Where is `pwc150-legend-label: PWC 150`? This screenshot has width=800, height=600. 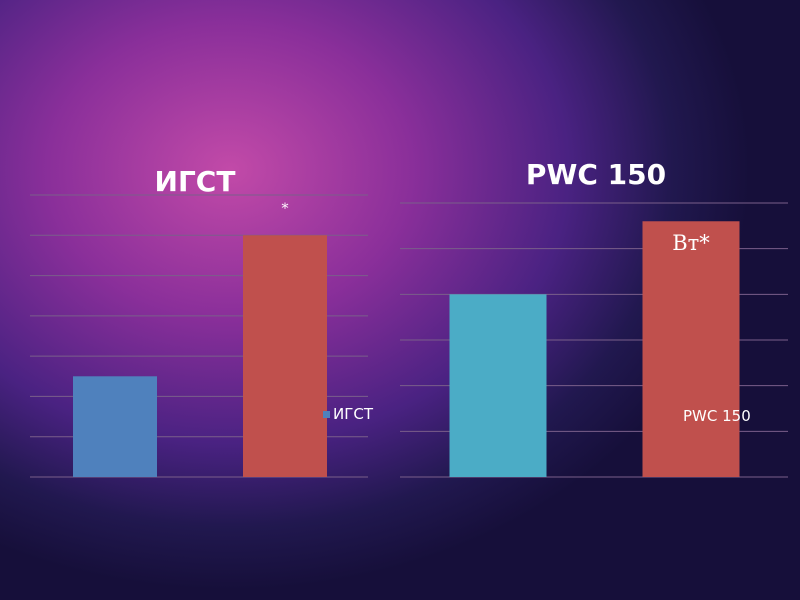 pwc150-legend-label: PWC 150 is located at coordinates (717, 416).